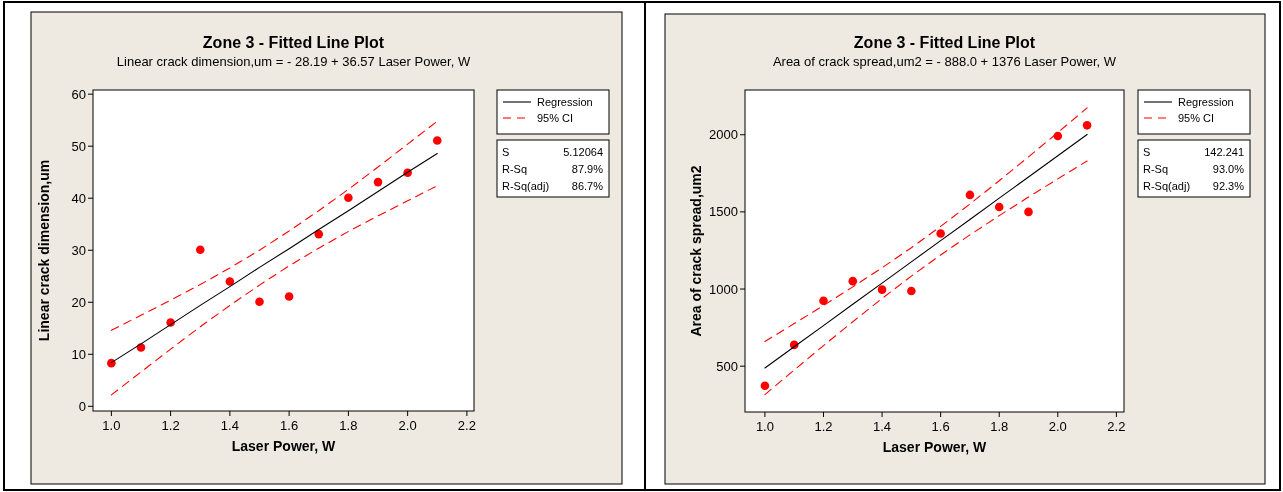 The width and height of the screenshot is (1283, 492). What do you see at coordinates (583, 152) in the screenshot?
I see `text: 5.12064` at bounding box center [583, 152].